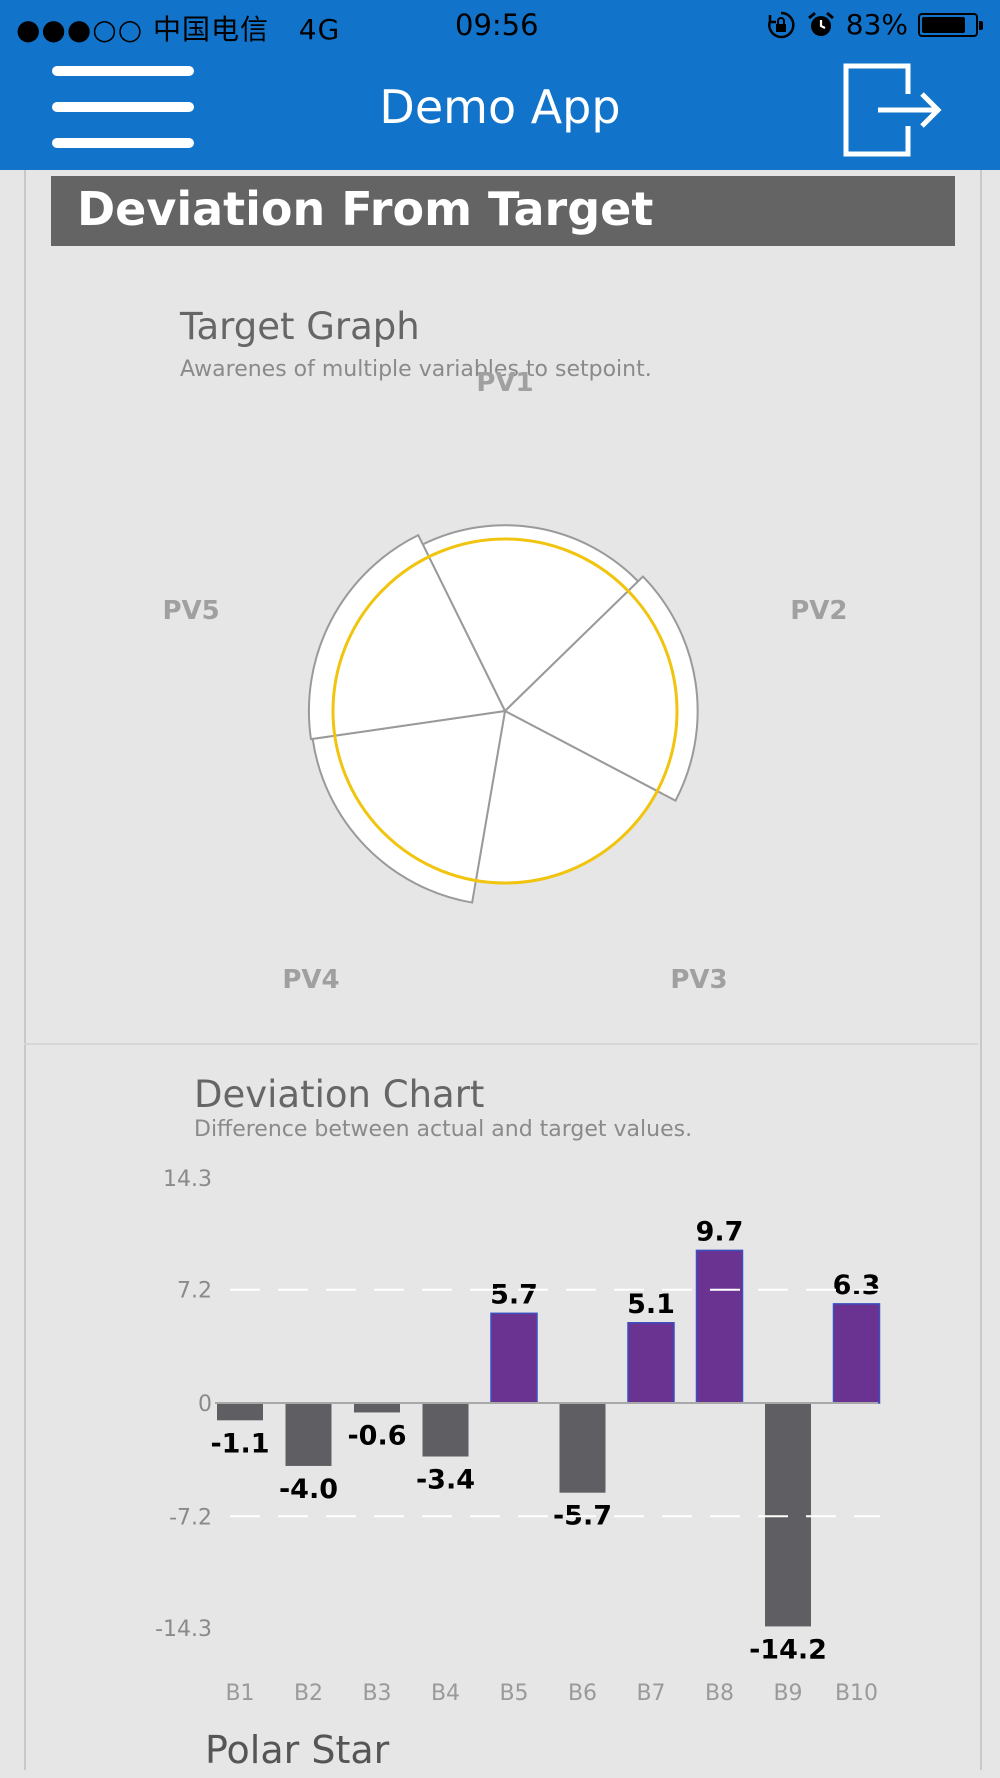 This screenshot has height=1778, width=1000. I want to click on logout-icon, so click(893, 110).